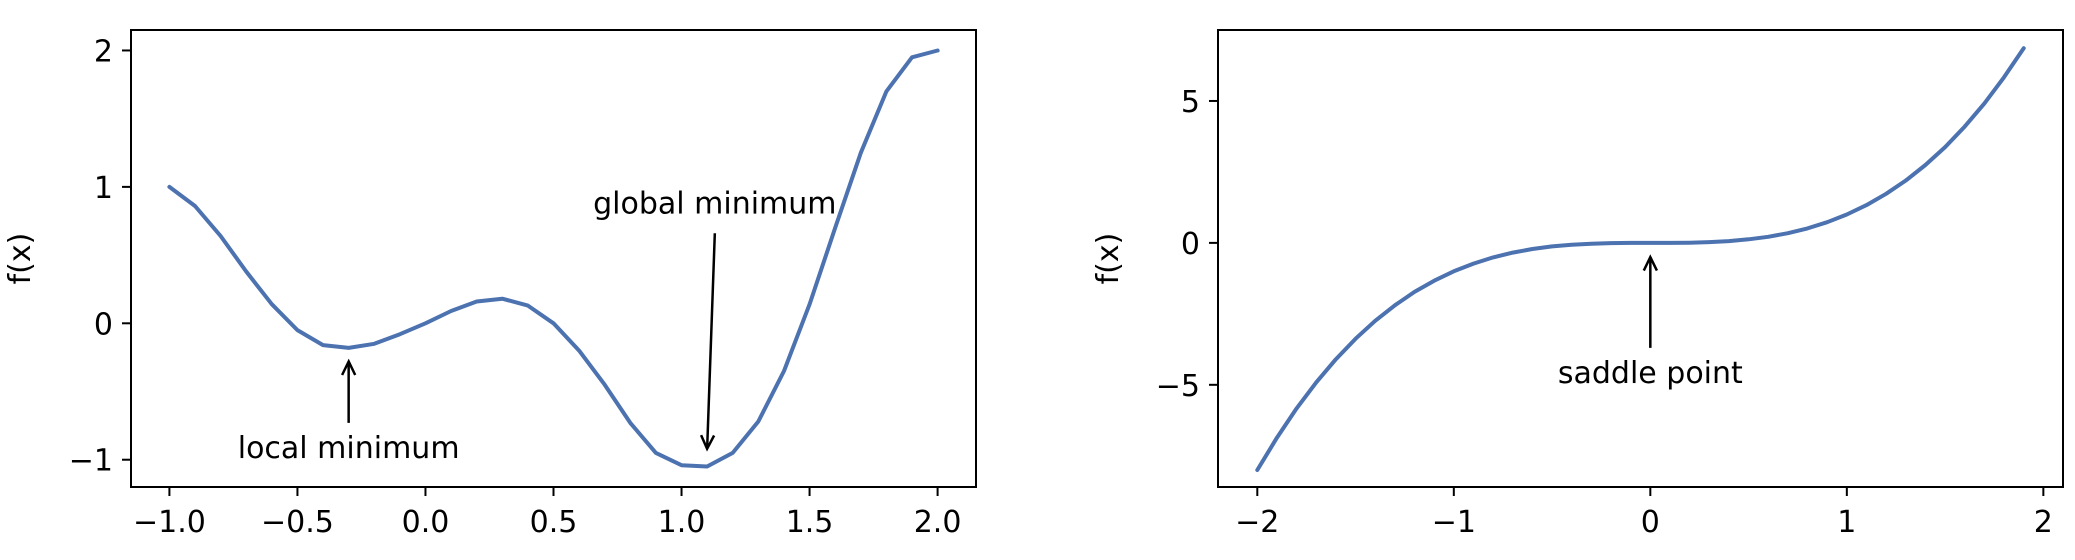  I want to click on x-tick-label: −1, so click(1454, 522).